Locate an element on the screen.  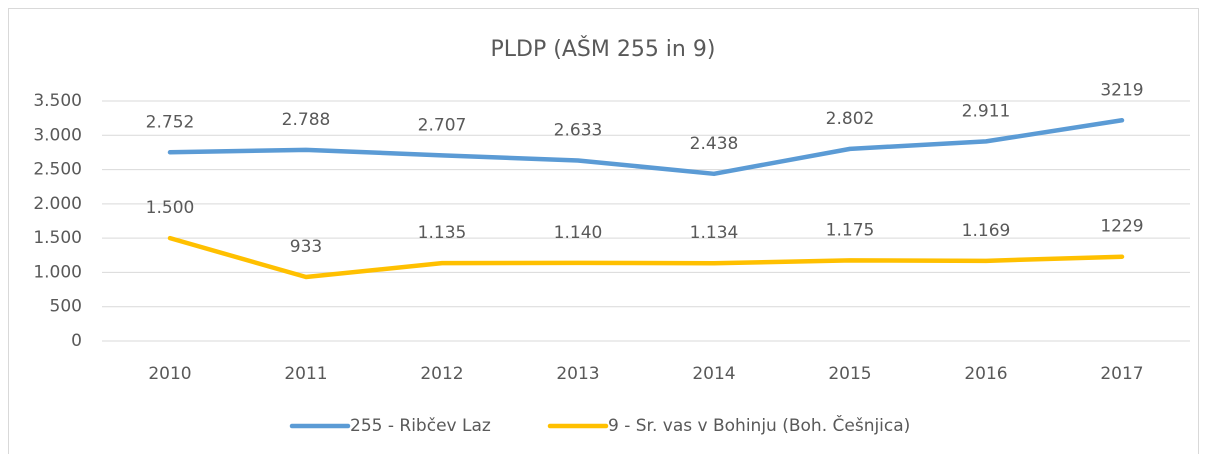
legend-label: 9 - Sr. vas v Bohinju (Boh. Češnjica) is located at coordinates (759, 425).